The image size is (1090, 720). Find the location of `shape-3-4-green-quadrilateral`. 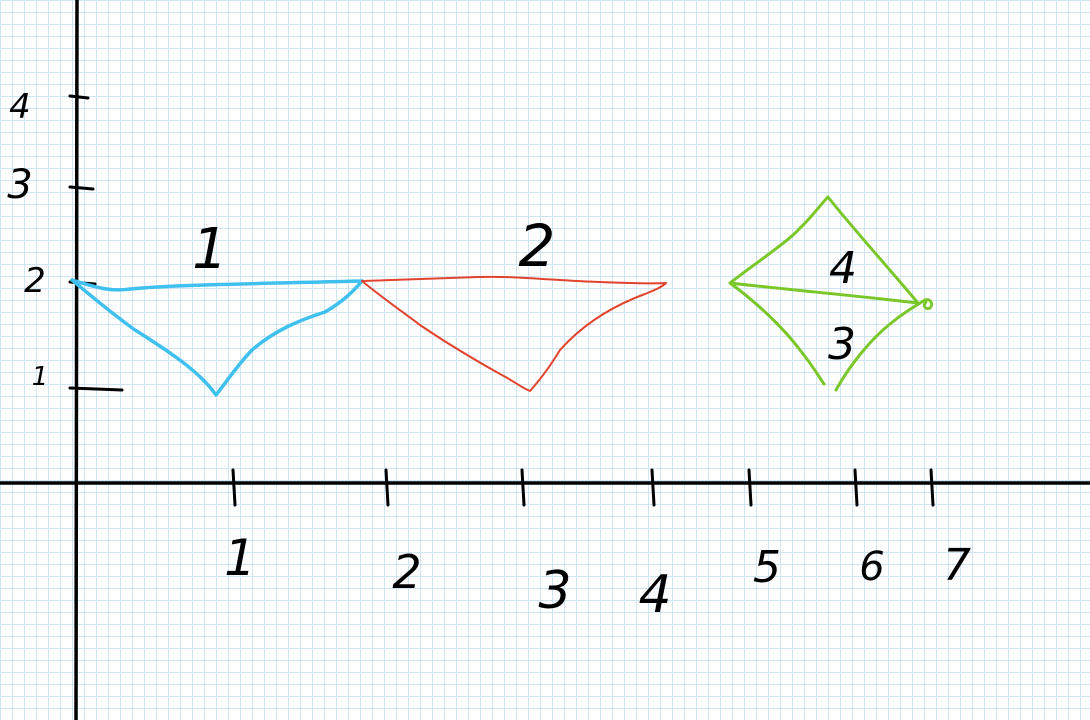

shape-3-4-green-quadrilateral is located at coordinates (831, 293).